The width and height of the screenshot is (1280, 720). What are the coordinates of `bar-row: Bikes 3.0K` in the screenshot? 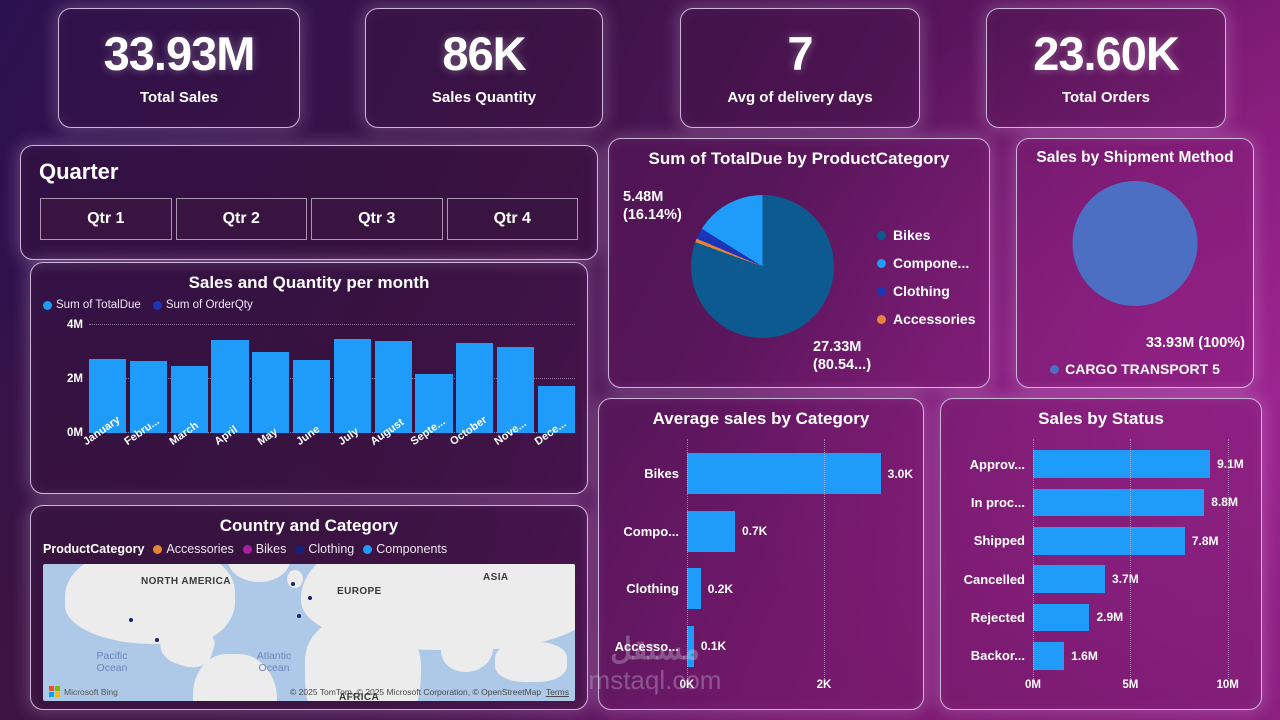 It's located at (761, 474).